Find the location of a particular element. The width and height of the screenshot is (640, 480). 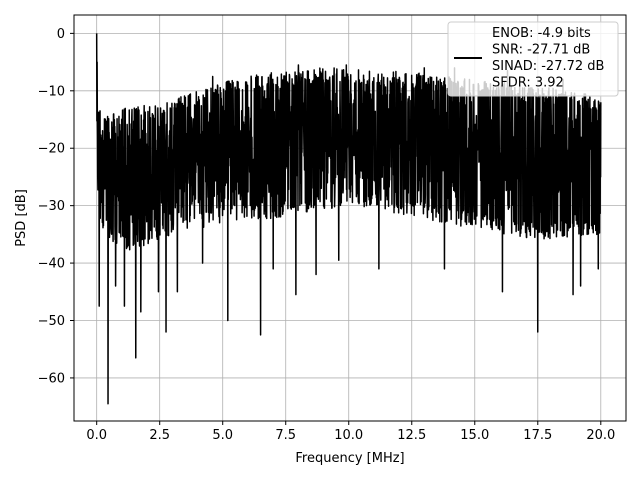

y-tick-label: −30 is located at coordinates (51, 206).